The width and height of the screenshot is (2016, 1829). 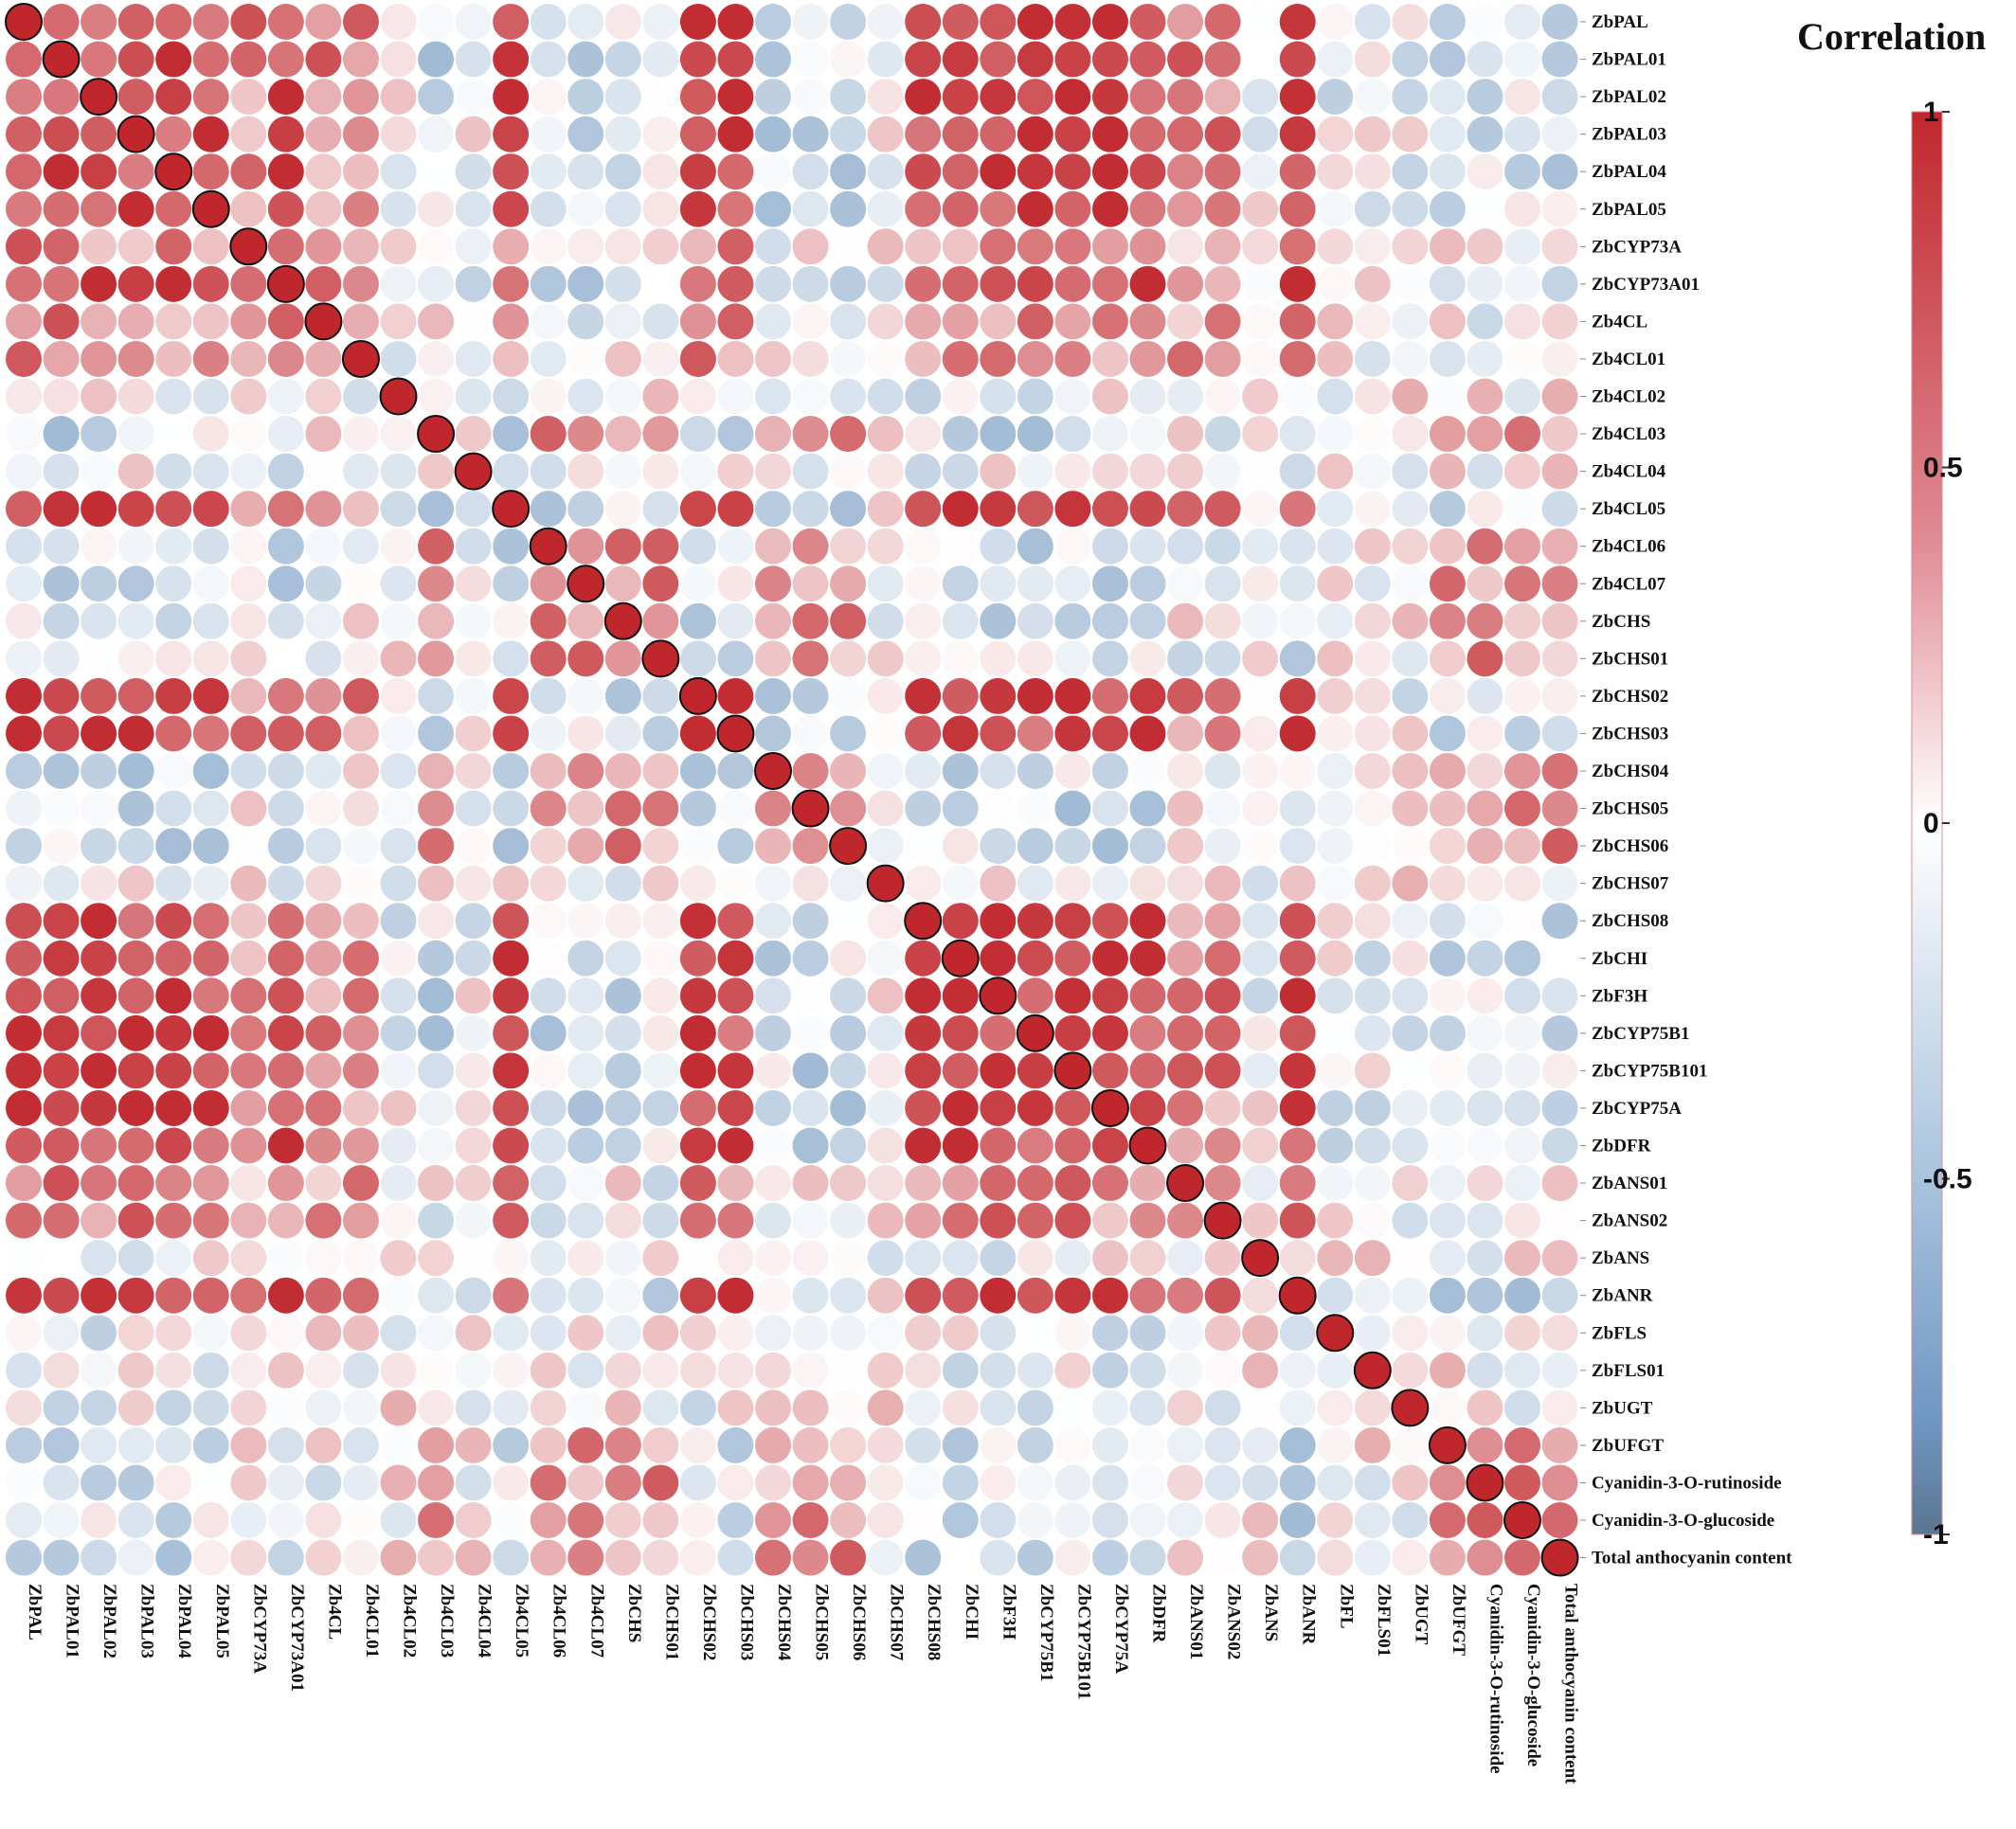 I want to click on column-label: Zb4CL, so click(x=334, y=1612).